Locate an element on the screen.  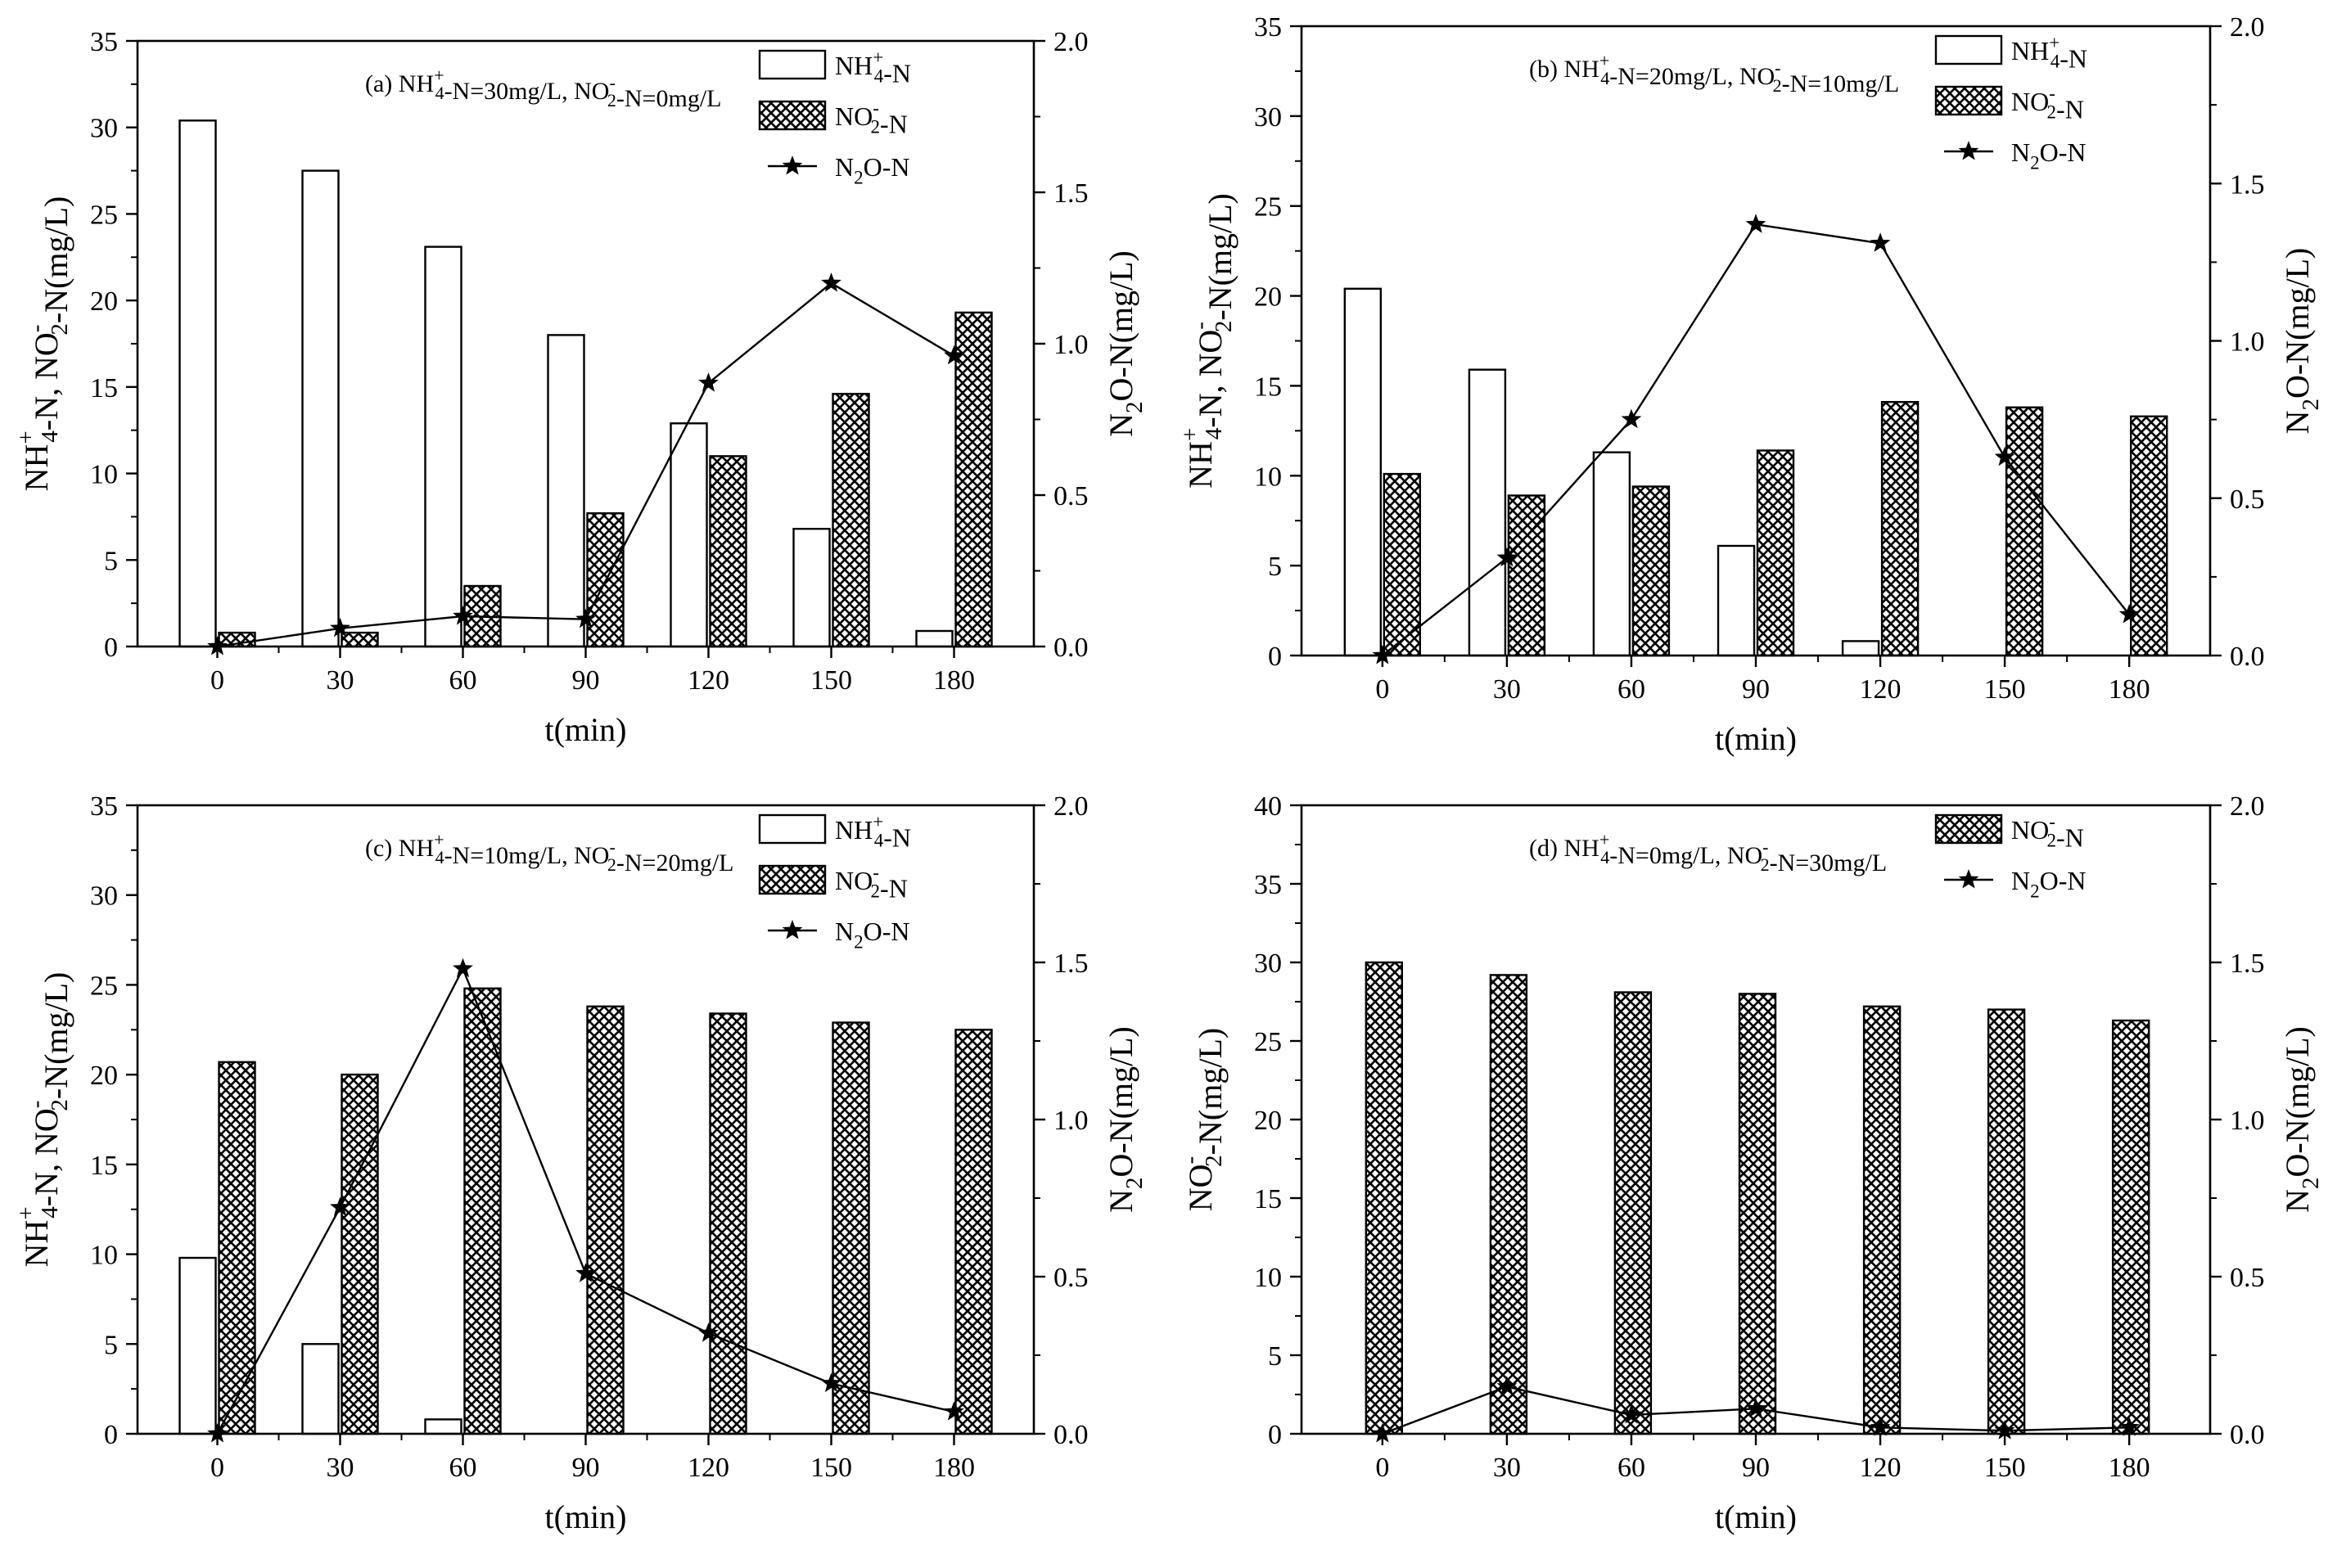
panel-annotation: (c) NH+ 4-N=10mg/L, NO-2-N=20mg/L is located at coordinates (549, 852).